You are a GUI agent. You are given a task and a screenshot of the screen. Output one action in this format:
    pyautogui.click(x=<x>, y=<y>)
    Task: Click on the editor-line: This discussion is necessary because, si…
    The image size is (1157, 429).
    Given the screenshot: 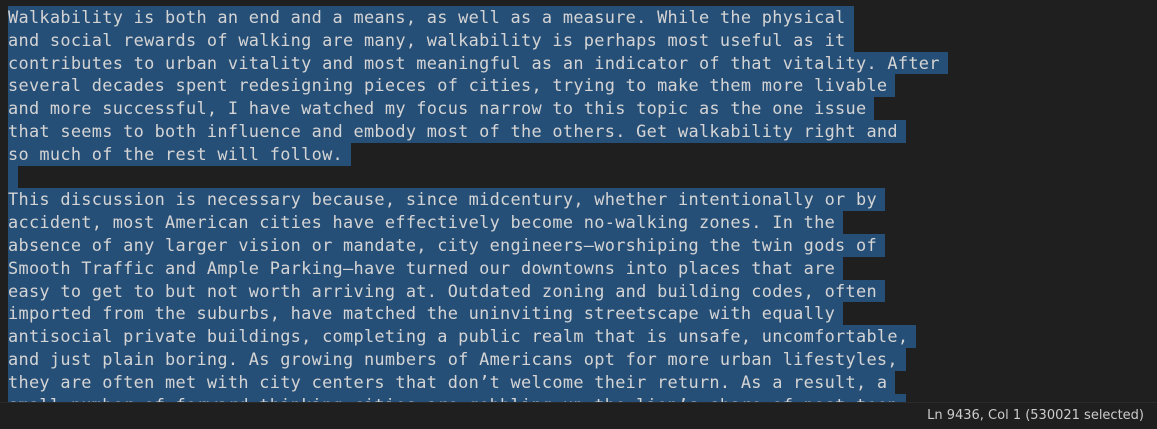 What is the action you would take?
    pyautogui.click(x=582, y=200)
    